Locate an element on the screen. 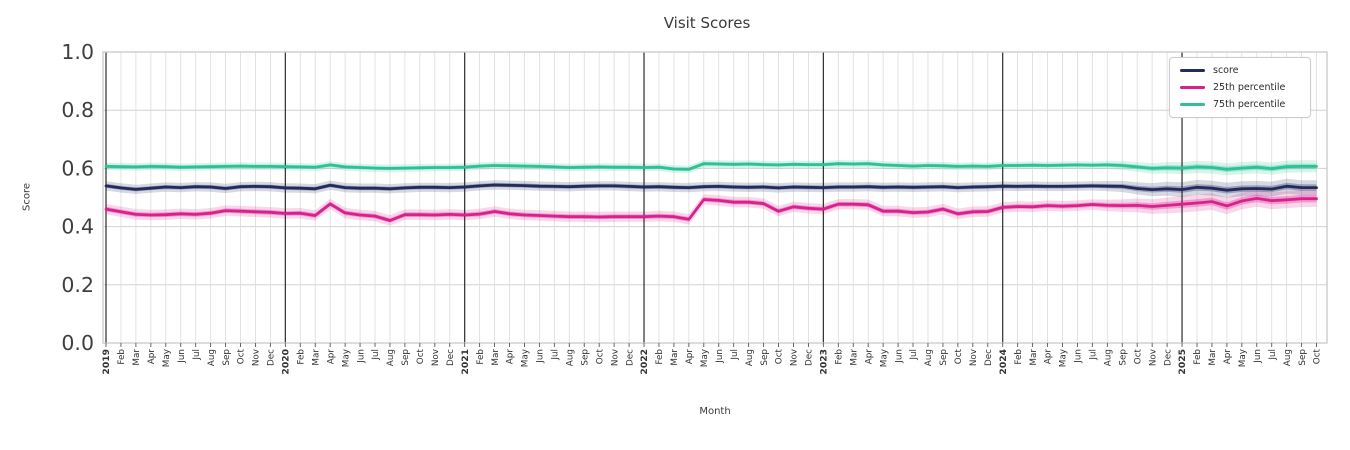  y-tick-label: 0.4 is located at coordinates (77, 227).